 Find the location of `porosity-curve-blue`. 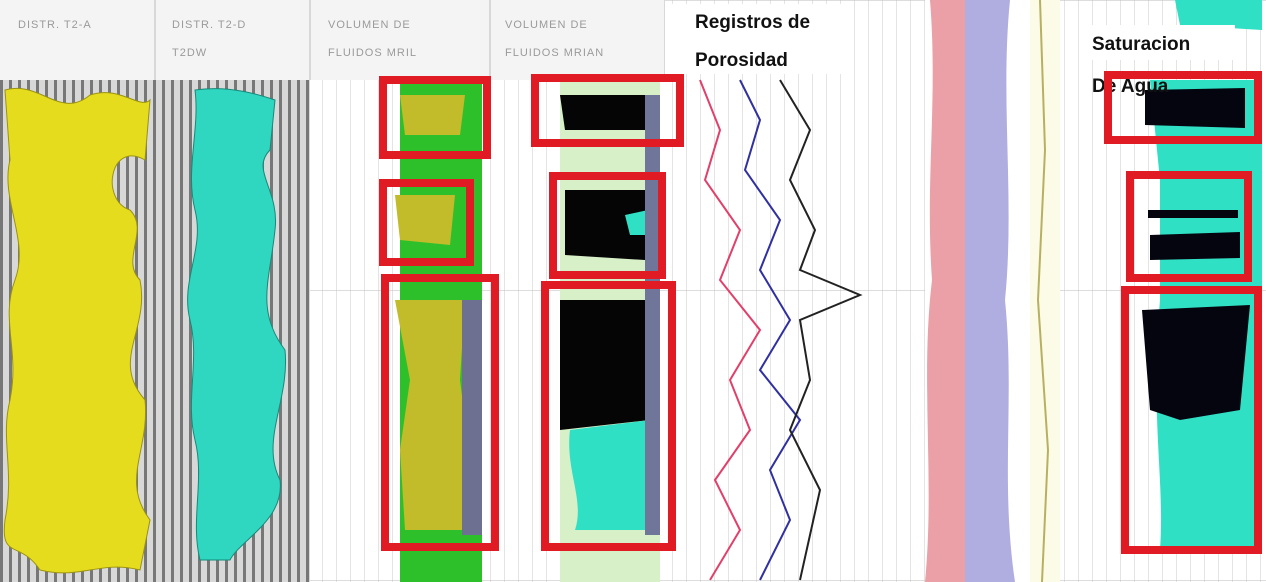

porosity-curve-blue is located at coordinates (770, 330).